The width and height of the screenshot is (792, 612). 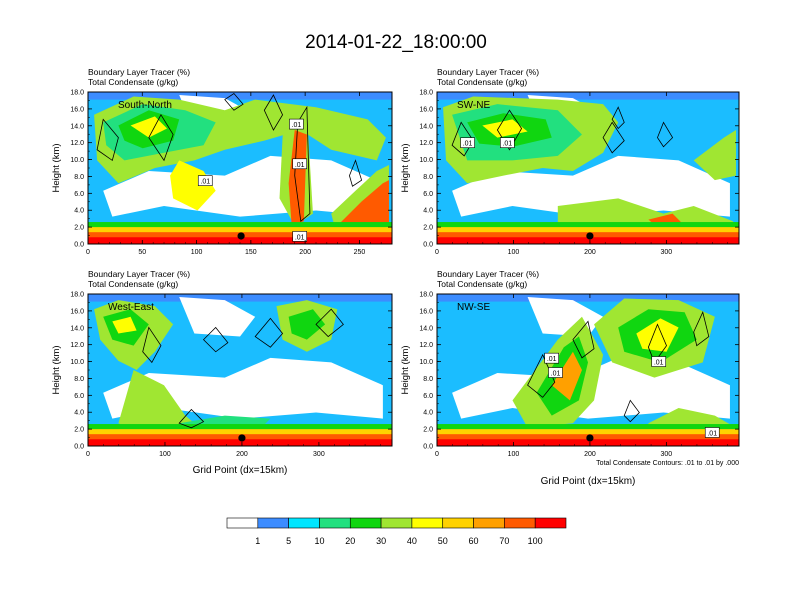 I want to click on figure-title: 2014-01-22_18:00:00, so click(x=396, y=42).